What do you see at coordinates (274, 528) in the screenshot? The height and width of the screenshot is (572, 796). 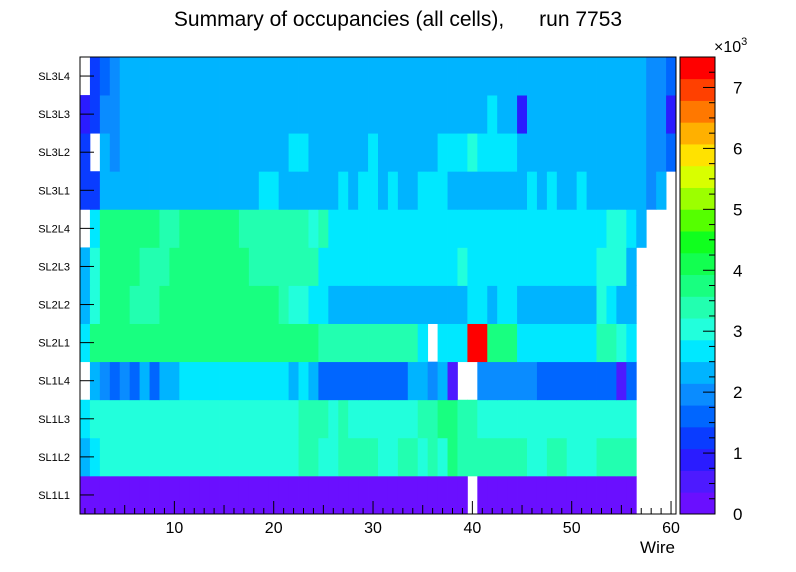 I see `x-tick-label: 20` at bounding box center [274, 528].